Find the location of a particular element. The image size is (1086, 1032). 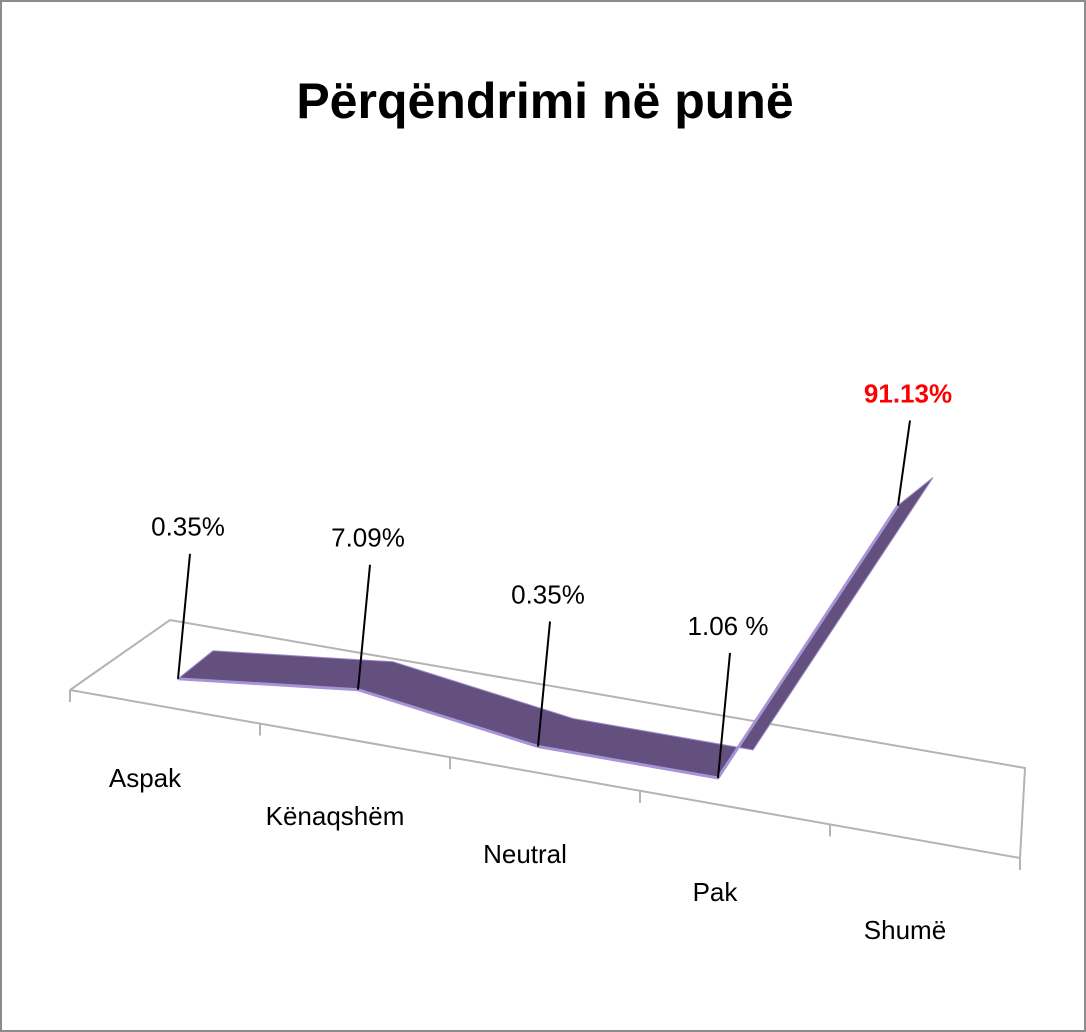

x-tick-label: Kënaqshëm is located at coordinates (335, 816).